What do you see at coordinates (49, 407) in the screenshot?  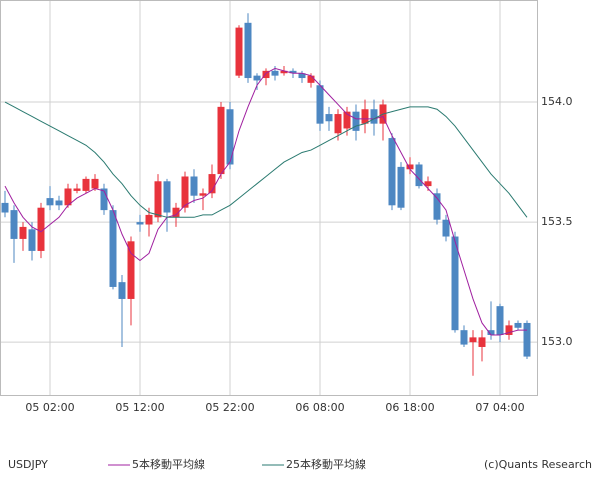 I see `x-tick-label: 05 02:00` at bounding box center [49, 407].